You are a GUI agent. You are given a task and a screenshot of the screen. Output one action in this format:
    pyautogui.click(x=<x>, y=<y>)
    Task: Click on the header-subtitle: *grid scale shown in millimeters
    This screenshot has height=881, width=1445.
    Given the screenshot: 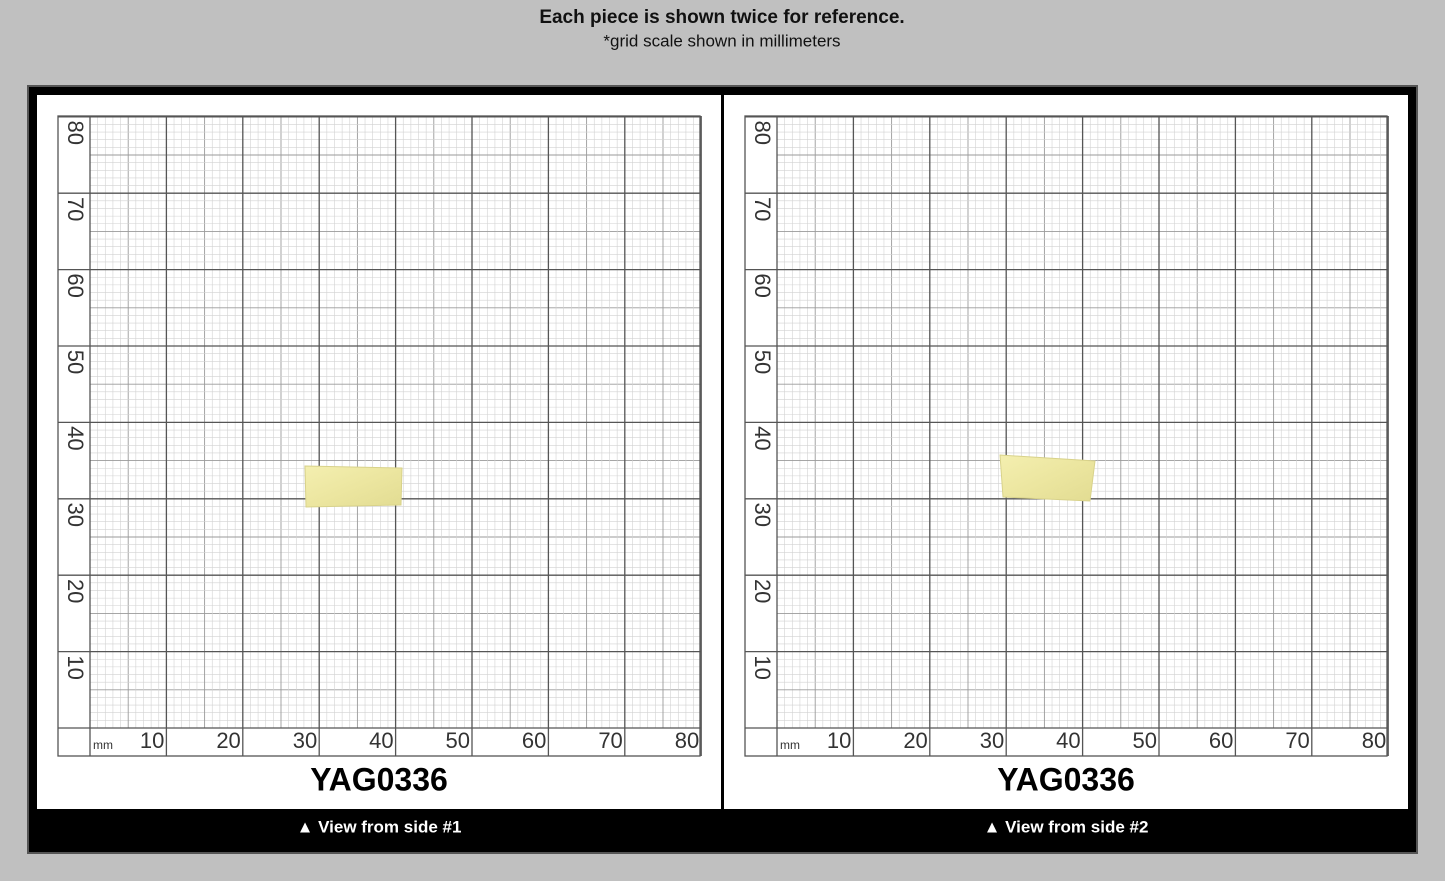 What is the action you would take?
    pyautogui.click(x=721, y=40)
    